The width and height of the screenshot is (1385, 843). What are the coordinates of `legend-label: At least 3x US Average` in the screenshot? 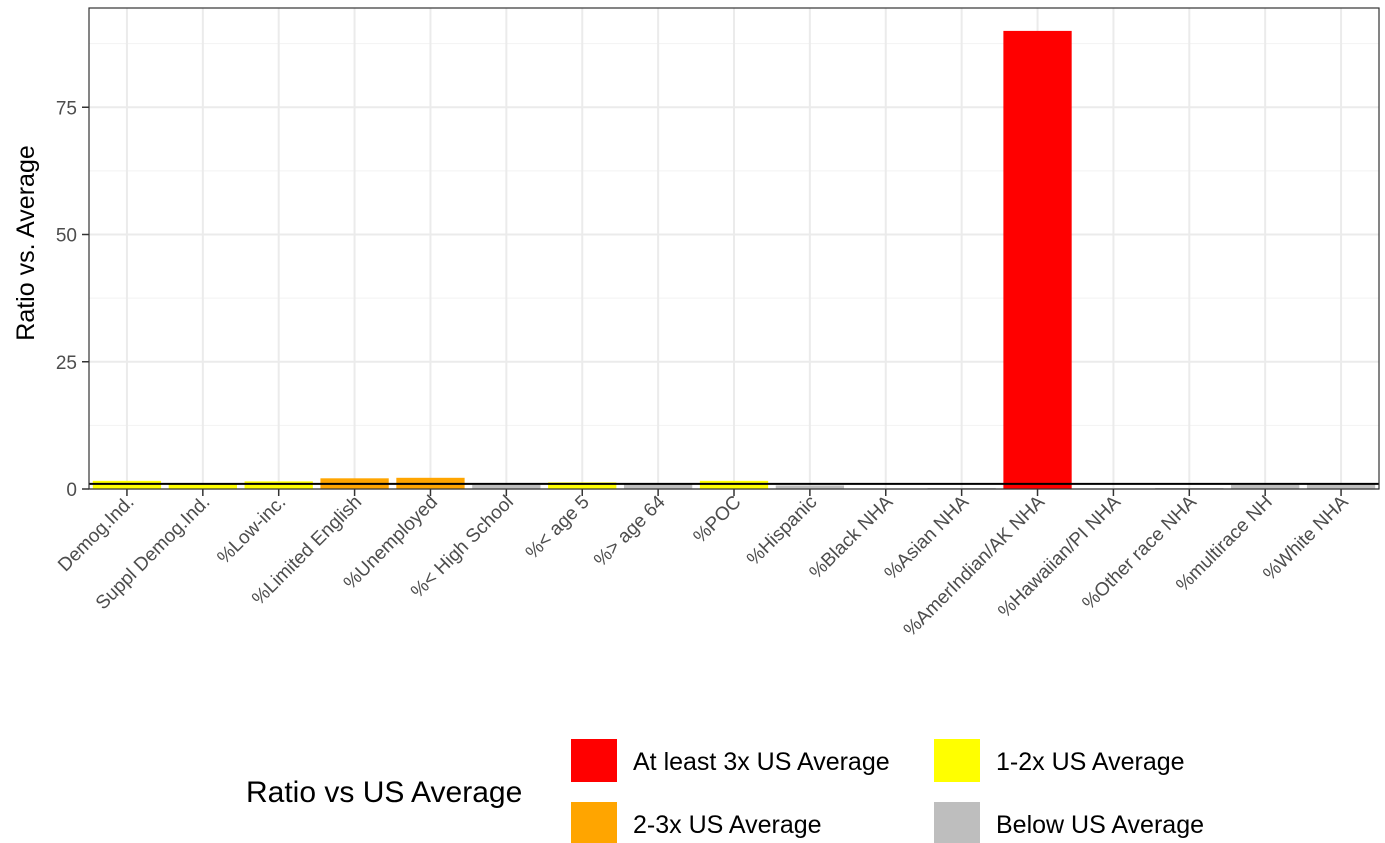 It's located at (761, 762).